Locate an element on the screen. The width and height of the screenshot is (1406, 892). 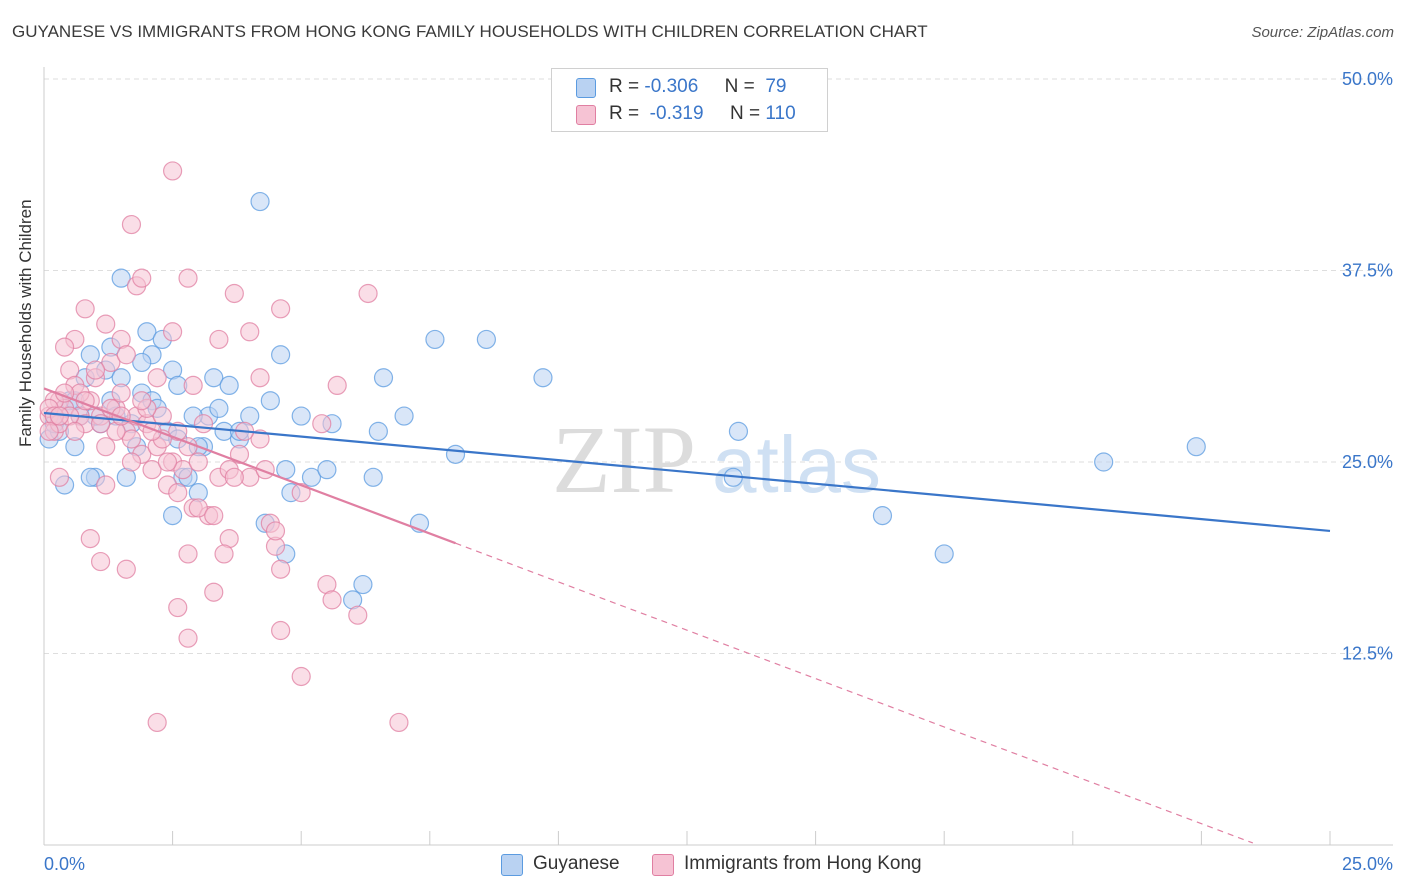
legend-series: Guyanese Immigrants from Hong Kong is located at coordinates (703, 865).